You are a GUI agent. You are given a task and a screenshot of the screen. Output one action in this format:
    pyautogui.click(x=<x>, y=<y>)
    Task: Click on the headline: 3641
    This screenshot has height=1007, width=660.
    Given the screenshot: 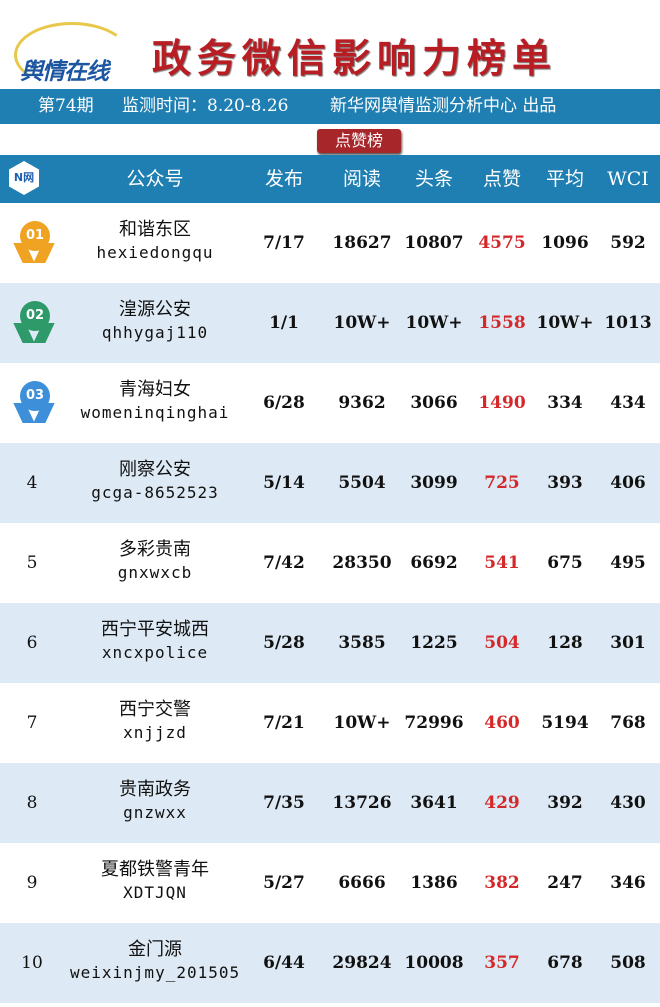 What is the action you would take?
    pyautogui.click(x=434, y=803)
    